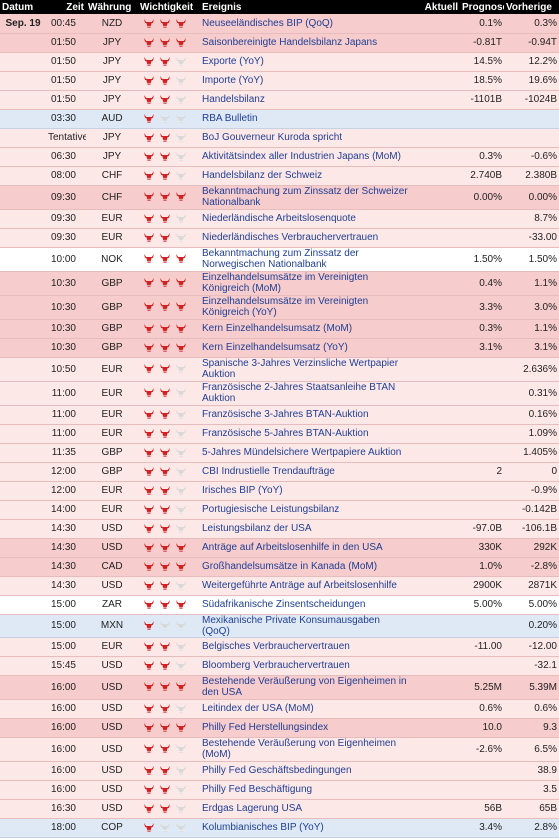  I want to click on header-ereignis: Ereignis, so click(306, 7).